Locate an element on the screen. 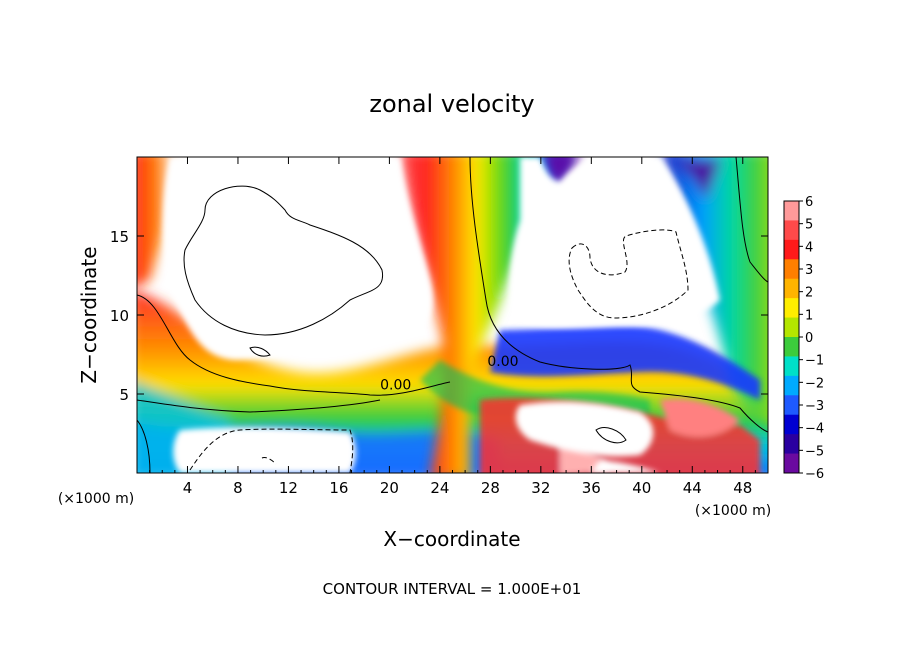  x-tick-label: 36 is located at coordinates (591, 488).